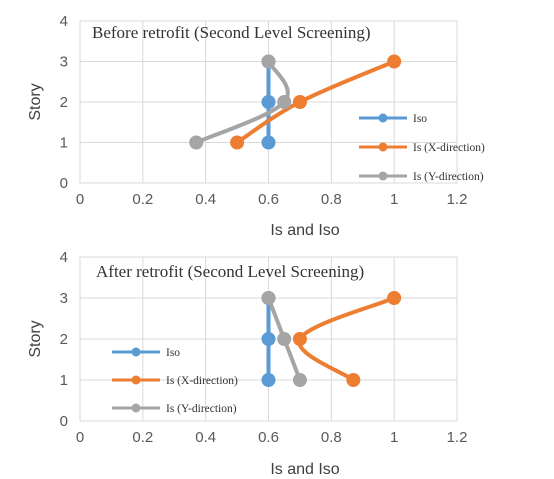  Describe the element at coordinates (230, 271) in the screenshot. I see `chart-title: After retrofit (Second Level Screening)` at that location.